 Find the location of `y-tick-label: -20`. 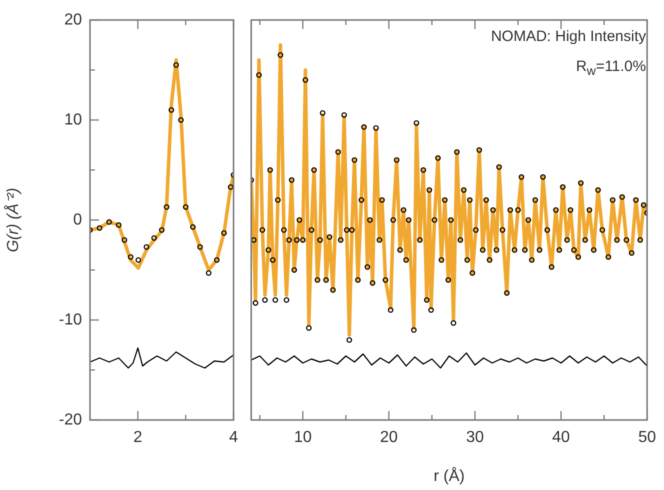

y-tick-label: -20 is located at coordinates (70, 419).